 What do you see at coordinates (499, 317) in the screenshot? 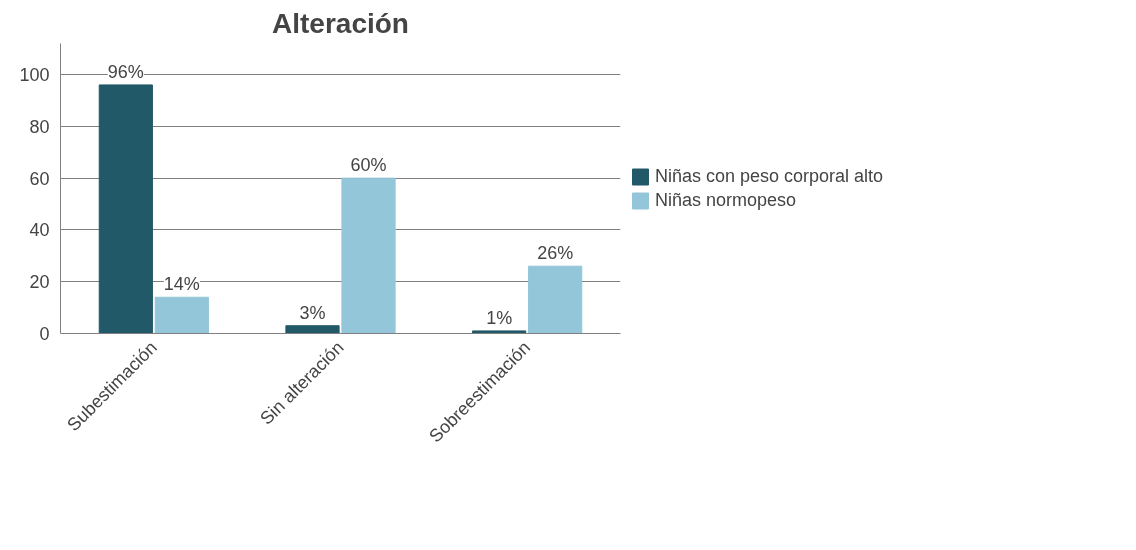
I see `data-label: 1%` at bounding box center [499, 317].